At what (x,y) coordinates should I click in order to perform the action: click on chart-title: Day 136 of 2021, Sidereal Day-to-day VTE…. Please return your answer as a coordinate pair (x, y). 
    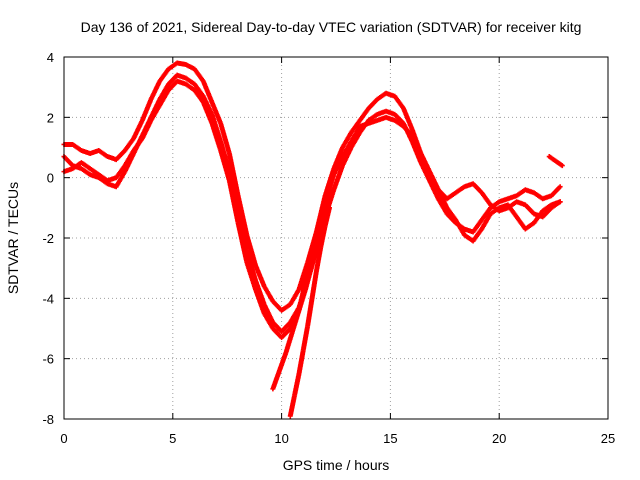
    Looking at the image, I should click on (331, 27).